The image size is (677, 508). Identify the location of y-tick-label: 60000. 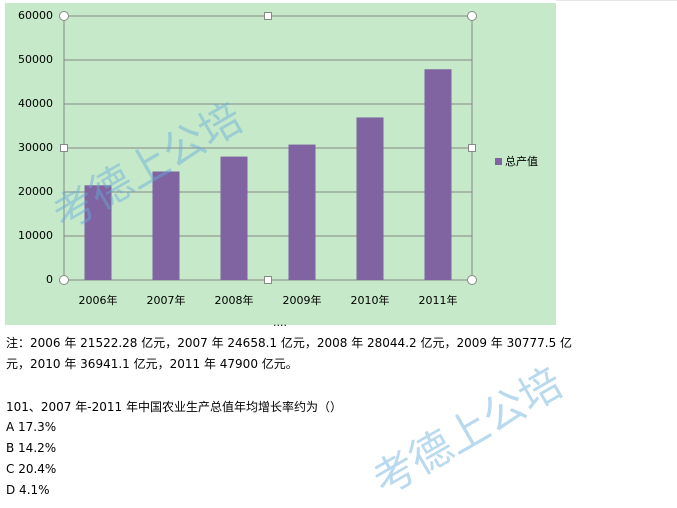
(35, 15).